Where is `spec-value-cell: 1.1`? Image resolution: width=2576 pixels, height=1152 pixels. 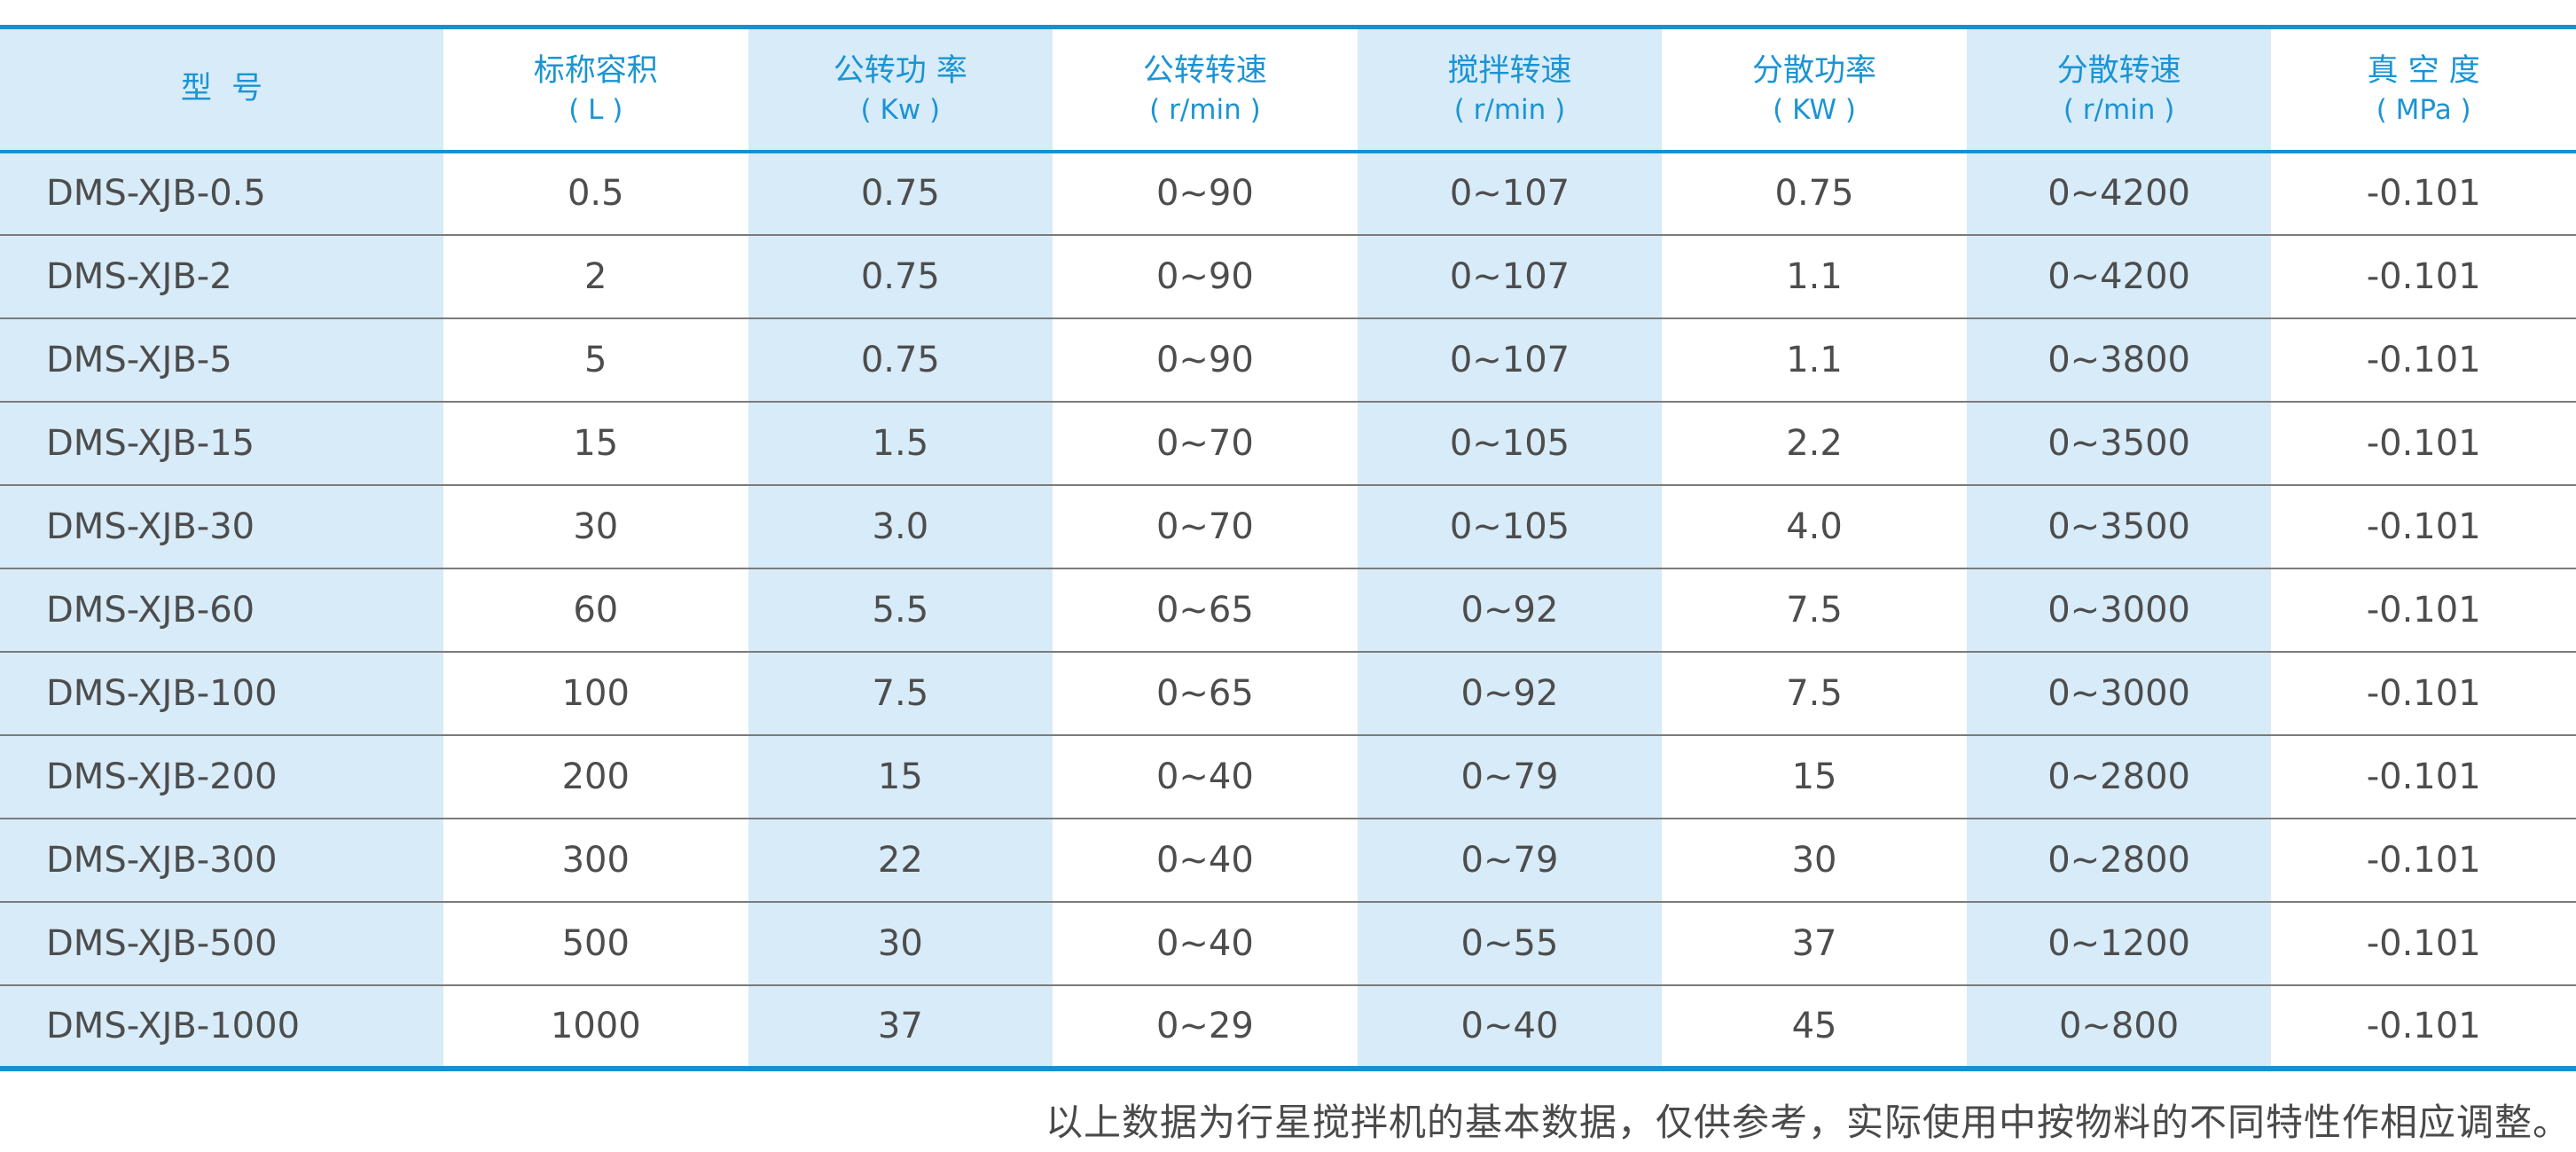
spec-value-cell: 1.1 is located at coordinates (1814, 360).